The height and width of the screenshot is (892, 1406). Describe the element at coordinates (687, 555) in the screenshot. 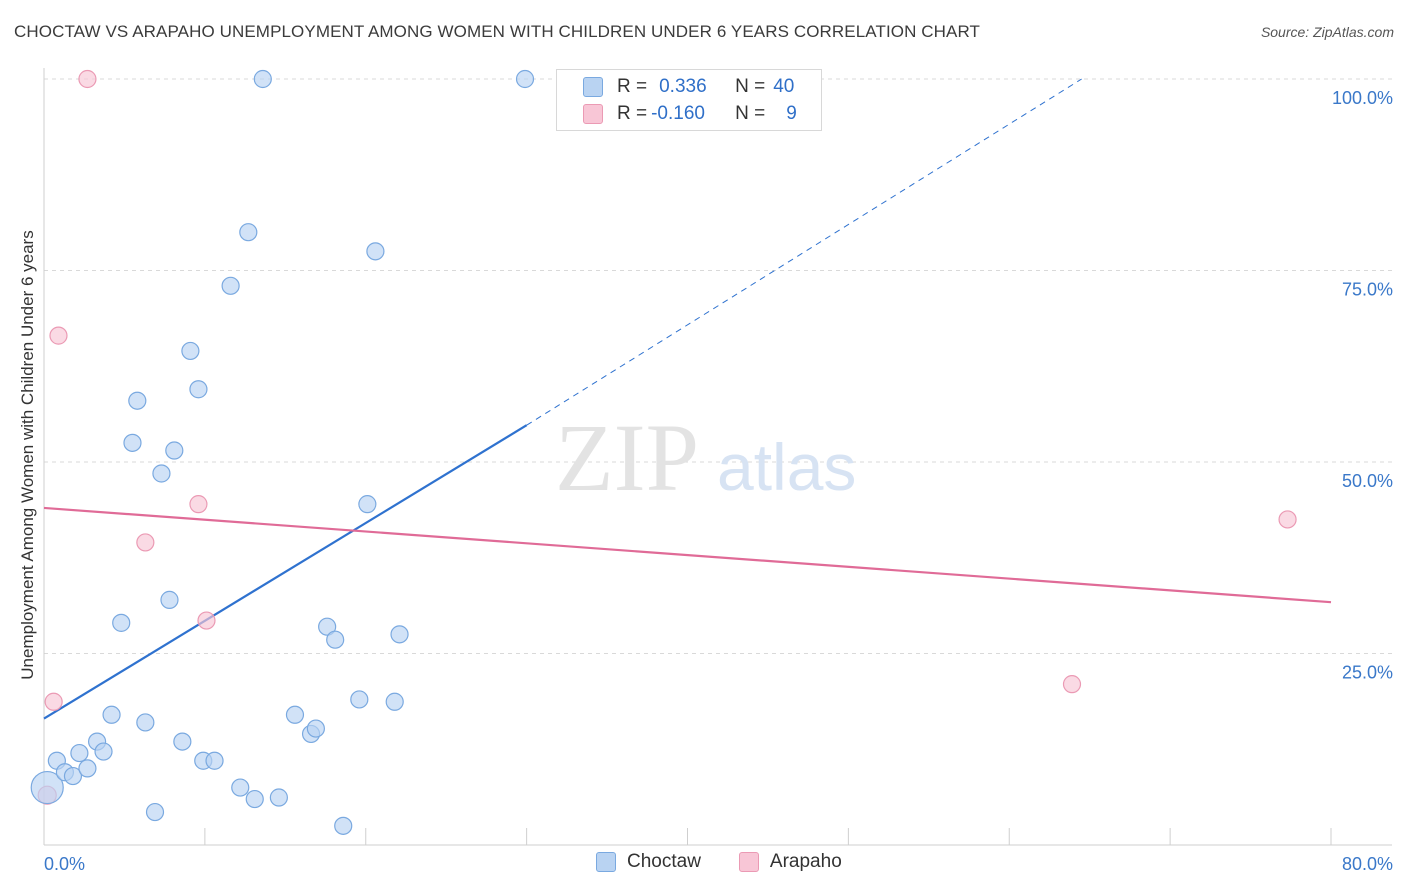

I see `arapaho-trendline` at that location.